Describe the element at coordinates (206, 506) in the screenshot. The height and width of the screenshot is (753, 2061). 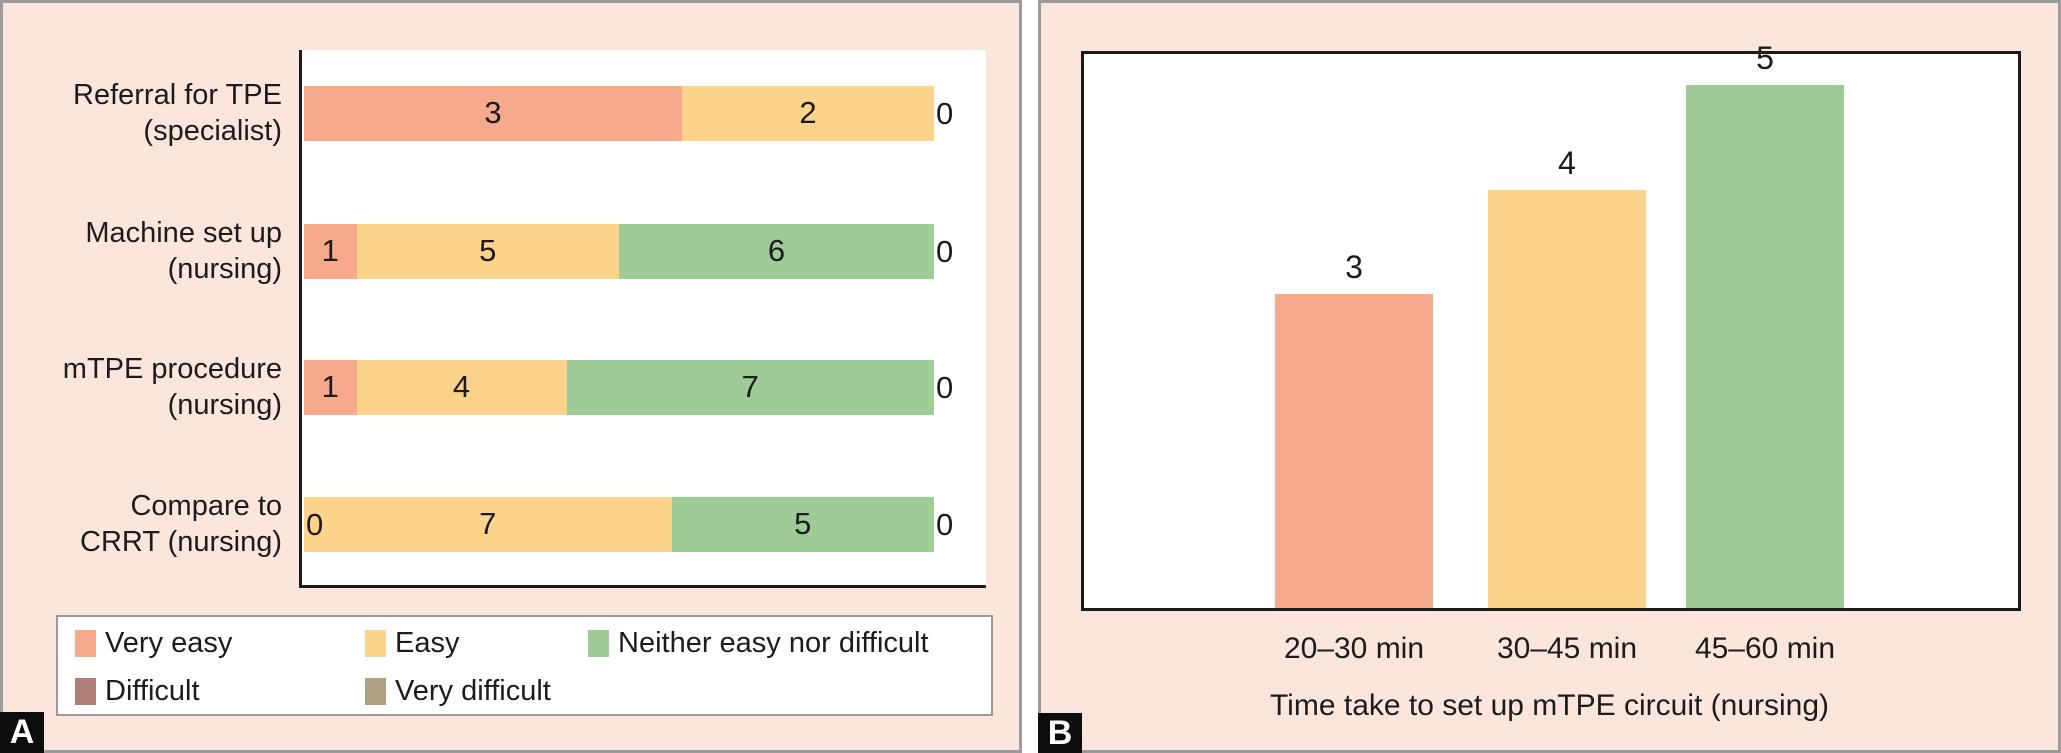
I see `category-label-line: Compare to` at that location.